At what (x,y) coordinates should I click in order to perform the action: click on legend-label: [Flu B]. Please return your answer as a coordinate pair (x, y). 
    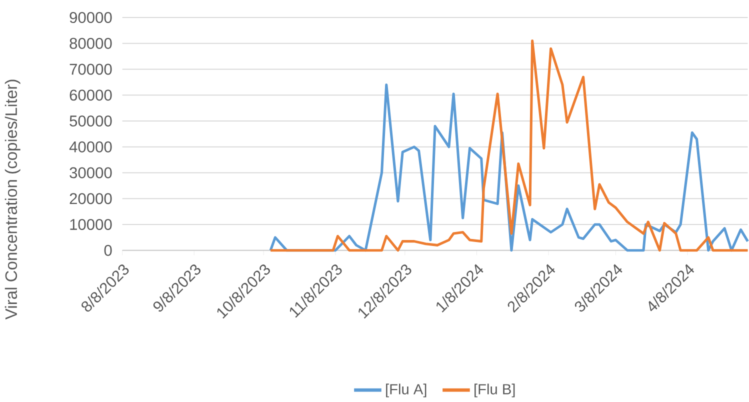
    Looking at the image, I should click on (494, 391).